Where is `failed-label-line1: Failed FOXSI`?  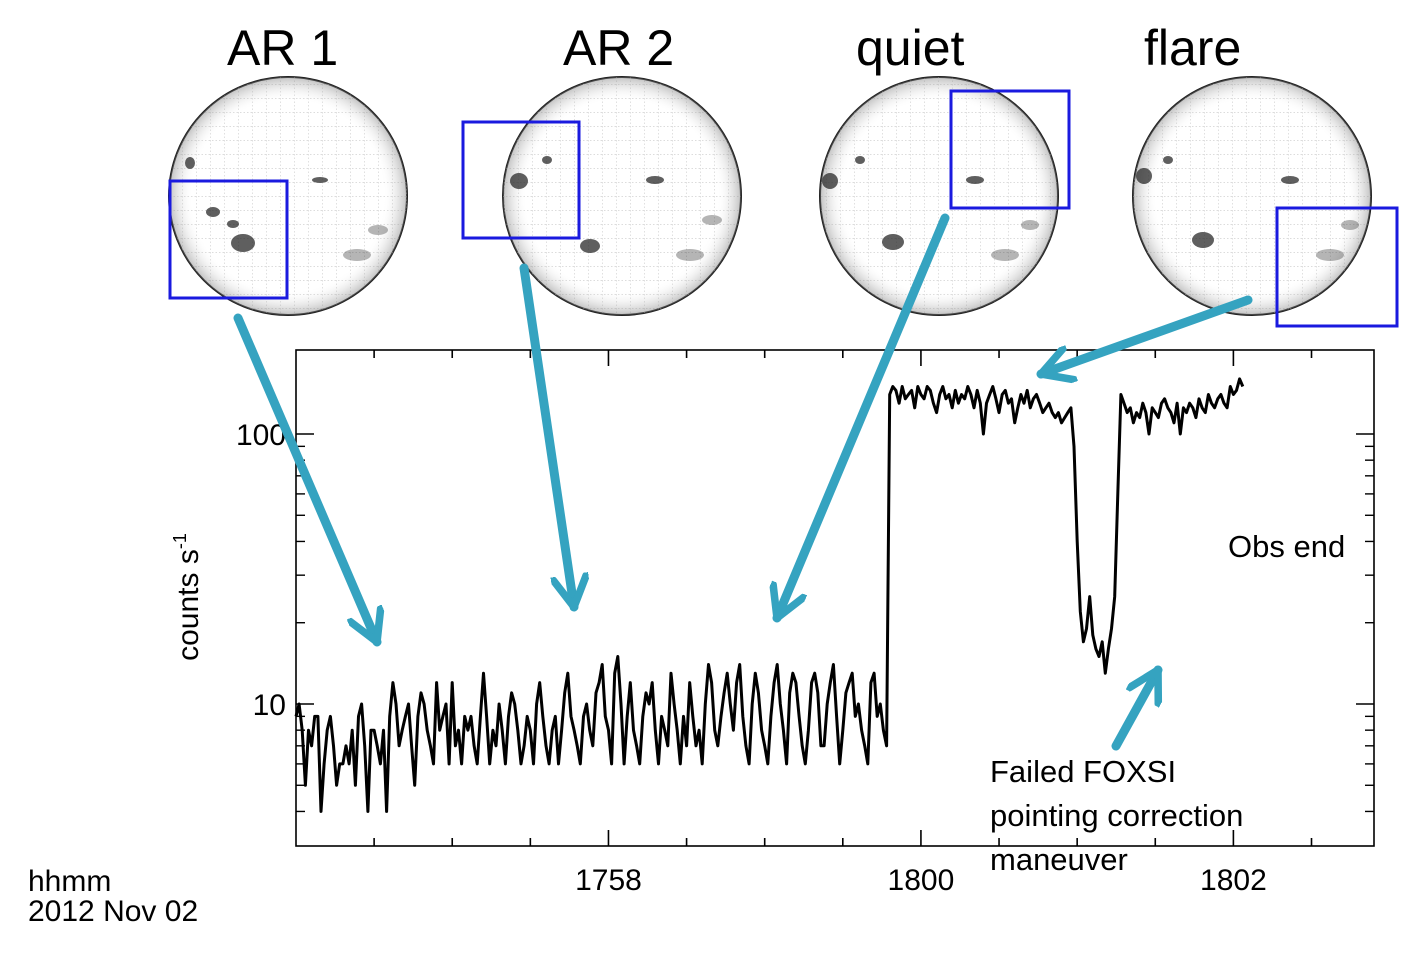
failed-label-line1: Failed FOXSI is located at coordinates (1083, 771).